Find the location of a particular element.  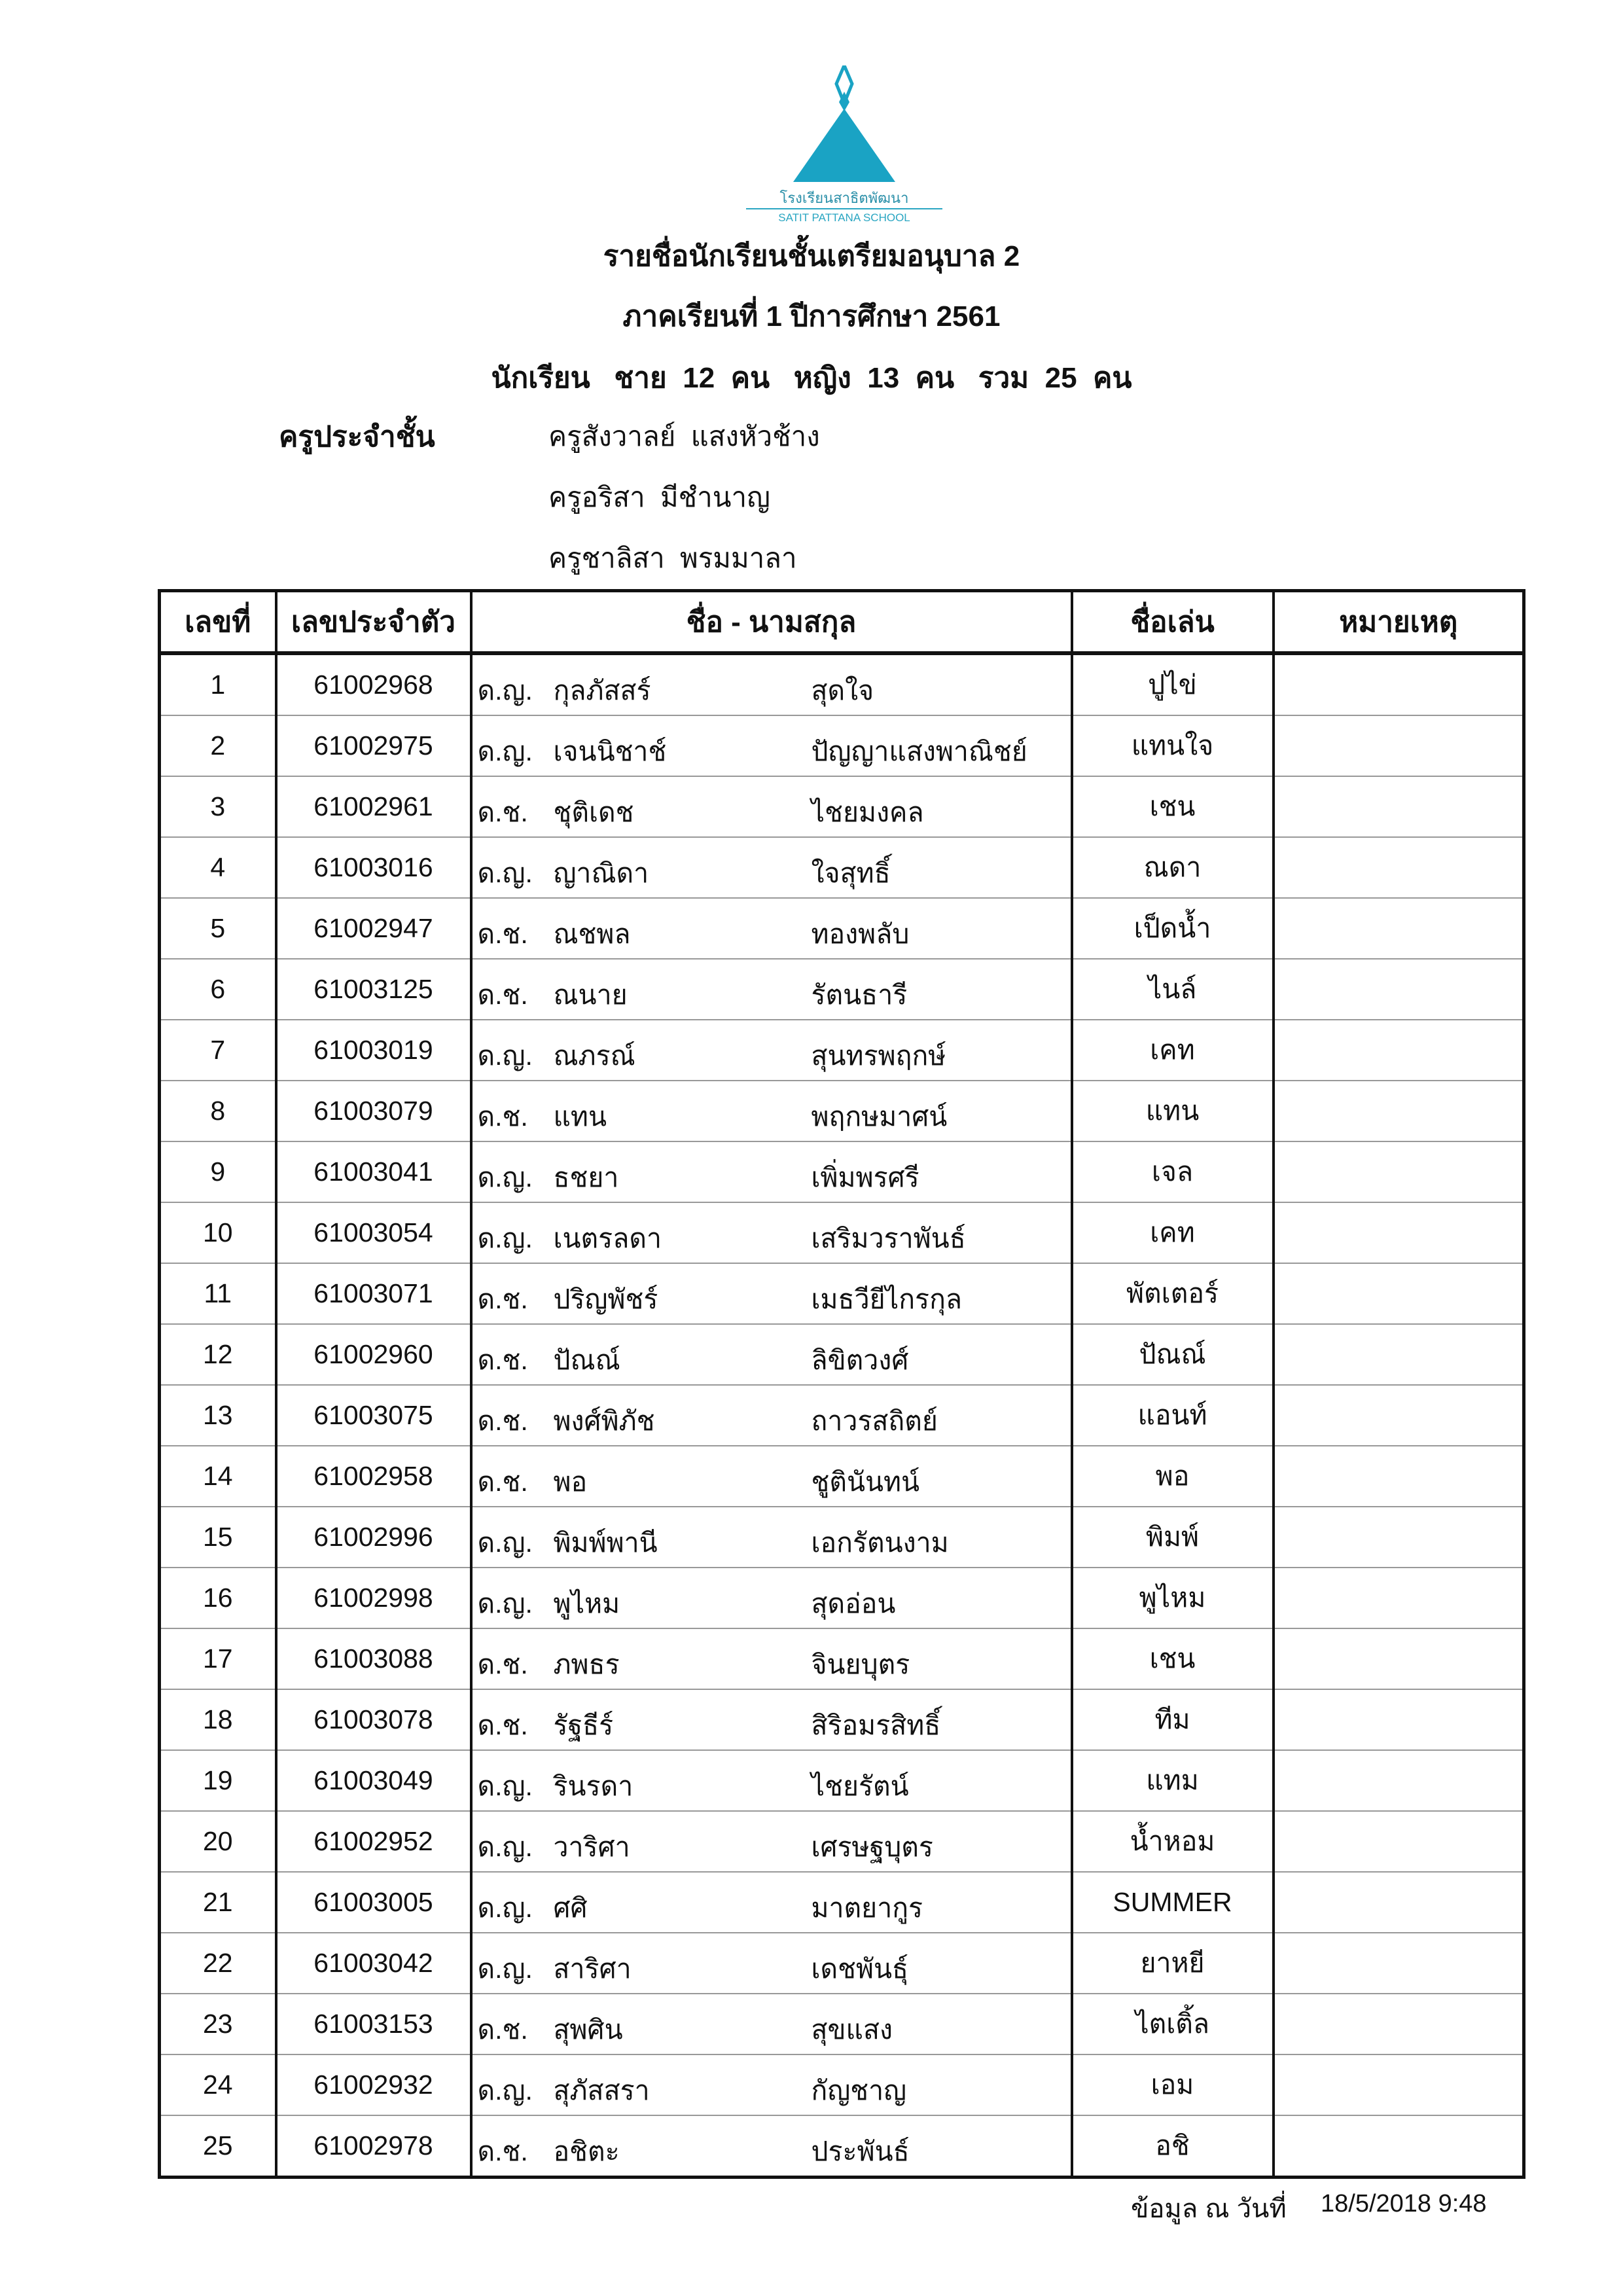

student-id: 61003075 is located at coordinates (373, 1415).